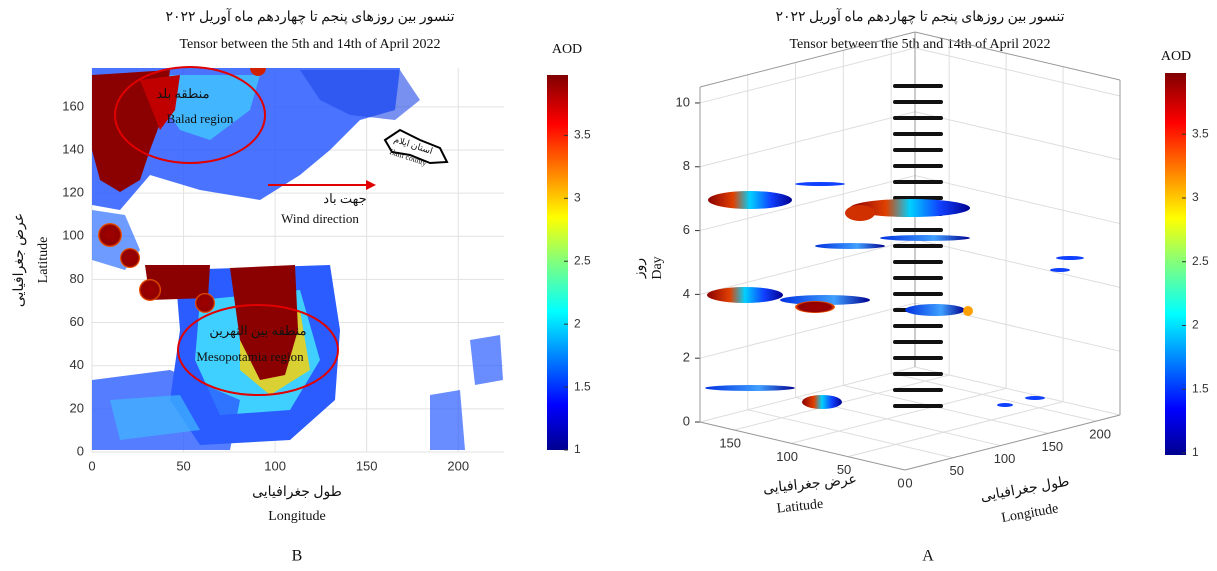 Image resolution: width=1217 pixels, height=571 pixels. What do you see at coordinates (275, 465) in the screenshot?
I see `x-tick-label: 100` at bounding box center [275, 465].